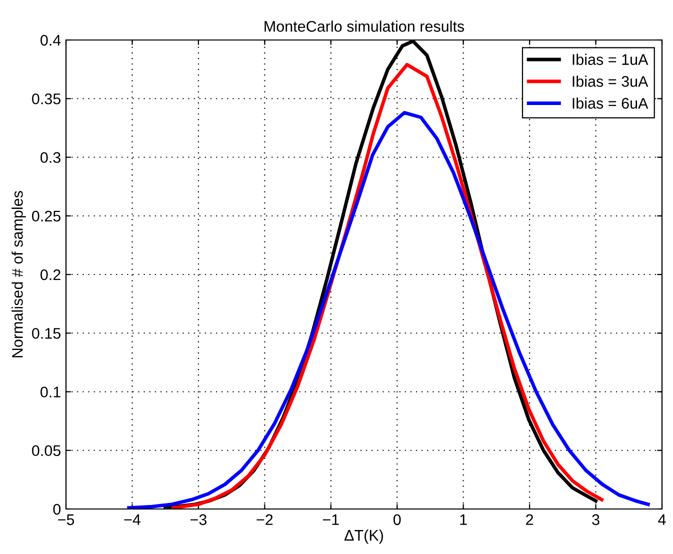 This screenshot has height=554, width=673. What do you see at coordinates (46, 98) in the screenshot?
I see `y-tick-label: 0.35` at bounding box center [46, 98].